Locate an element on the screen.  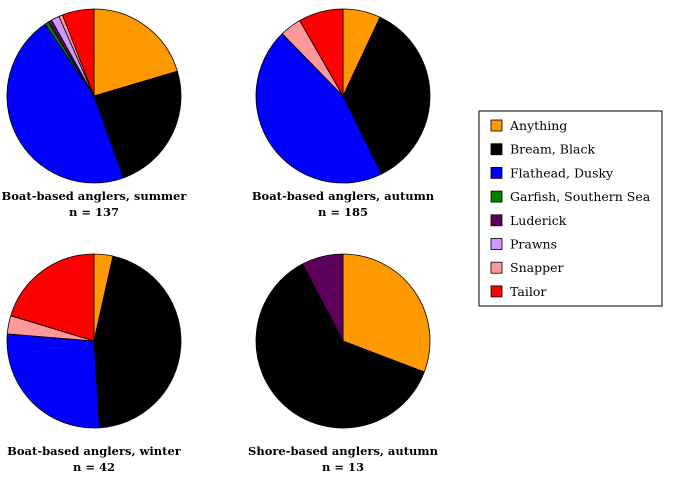
legend-label: Bream, Black is located at coordinates (552, 149).